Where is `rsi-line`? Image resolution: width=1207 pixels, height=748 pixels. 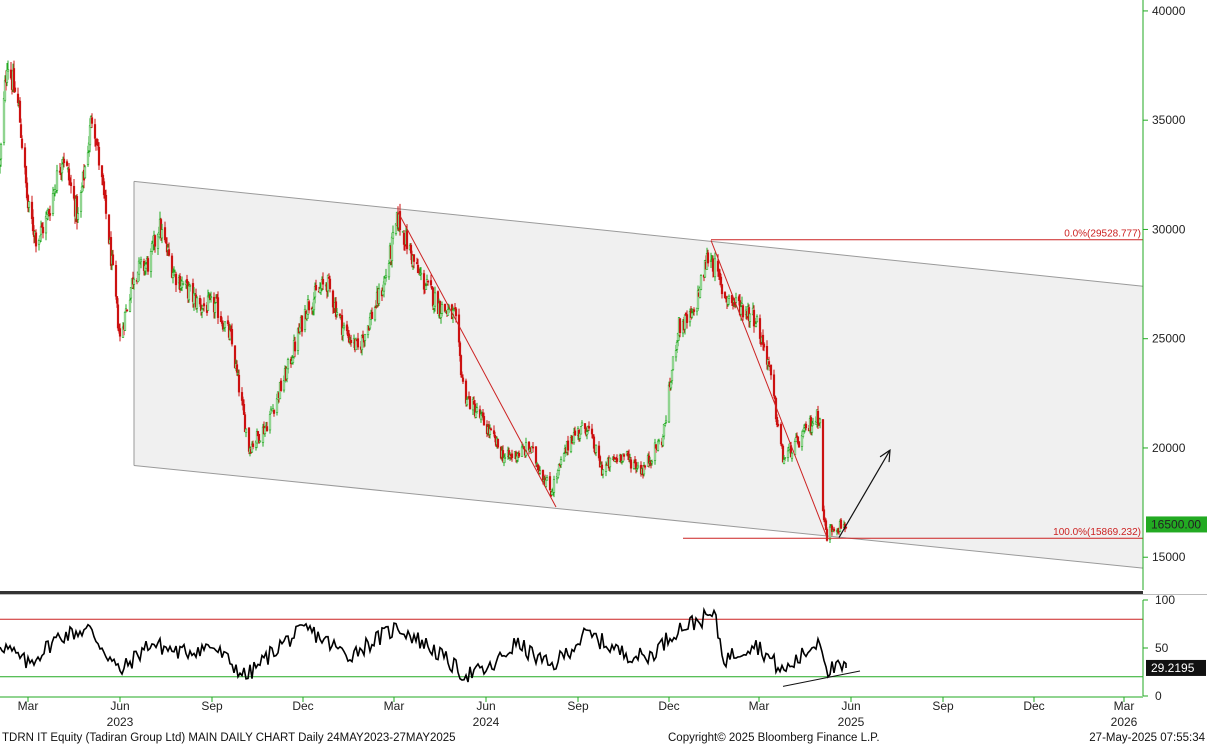
rsi-line is located at coordinates (423, 644).